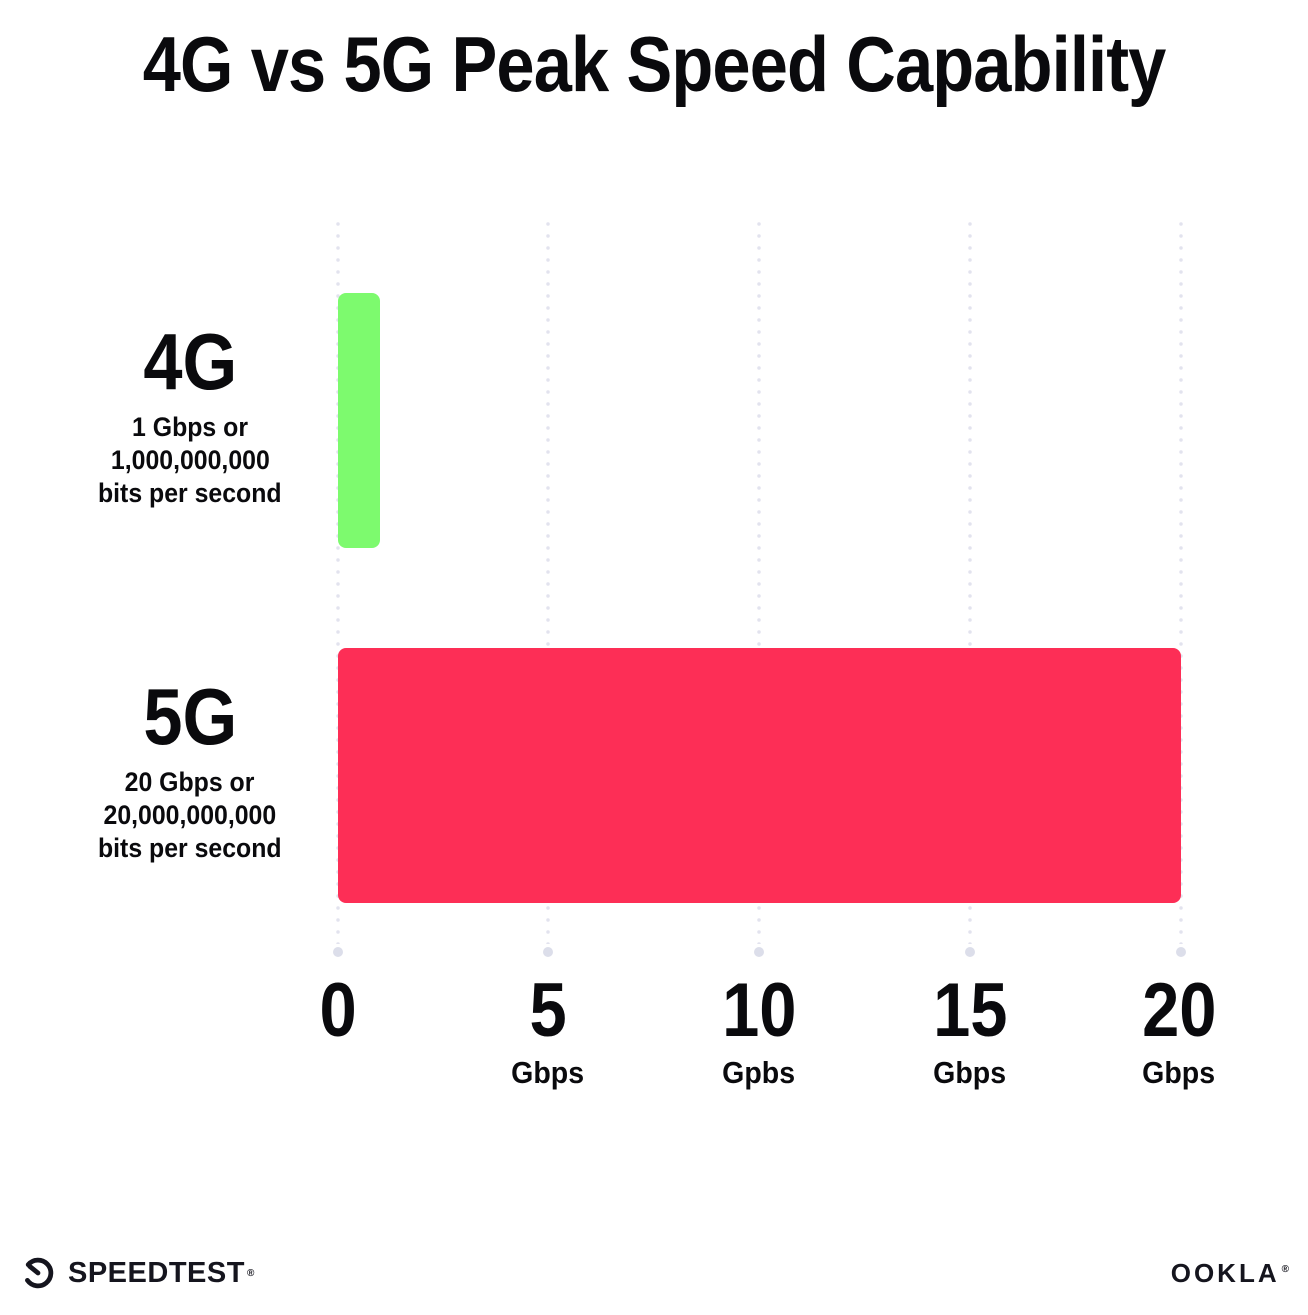  What do you see at coordinates (156, 1272) in the screenshot?
I see `speedtest-wordmark: SPEEDTEST` at bounding box center [156, 1272].